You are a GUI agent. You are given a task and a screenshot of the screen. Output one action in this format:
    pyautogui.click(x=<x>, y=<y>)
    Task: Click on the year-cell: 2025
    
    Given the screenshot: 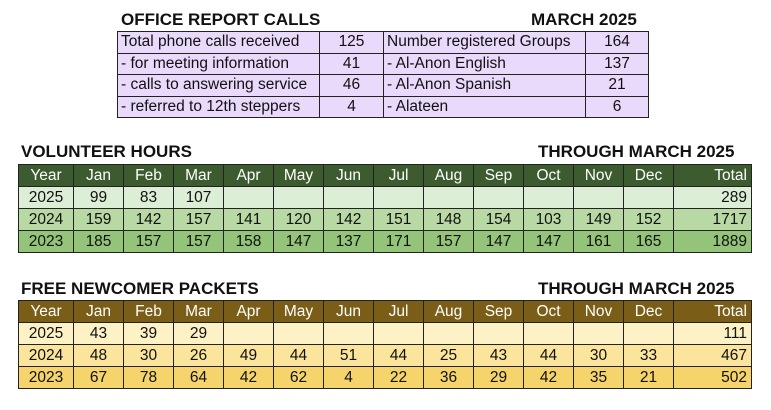 What is the action you would take?
    pyautogui.click(x=46, y=333)
    